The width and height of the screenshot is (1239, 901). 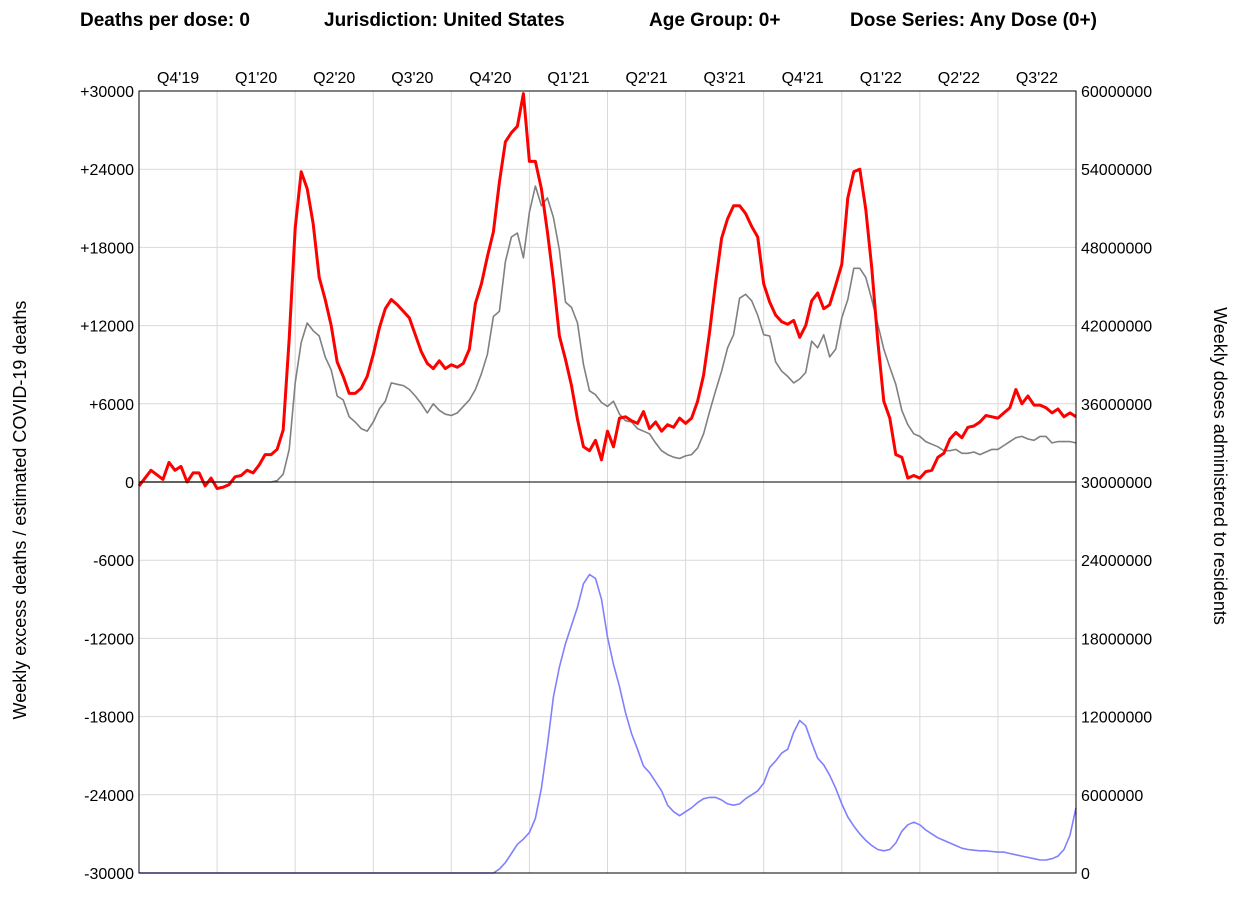 I want to click on quarter-label: Q2'21, so click(x=646, y=78).